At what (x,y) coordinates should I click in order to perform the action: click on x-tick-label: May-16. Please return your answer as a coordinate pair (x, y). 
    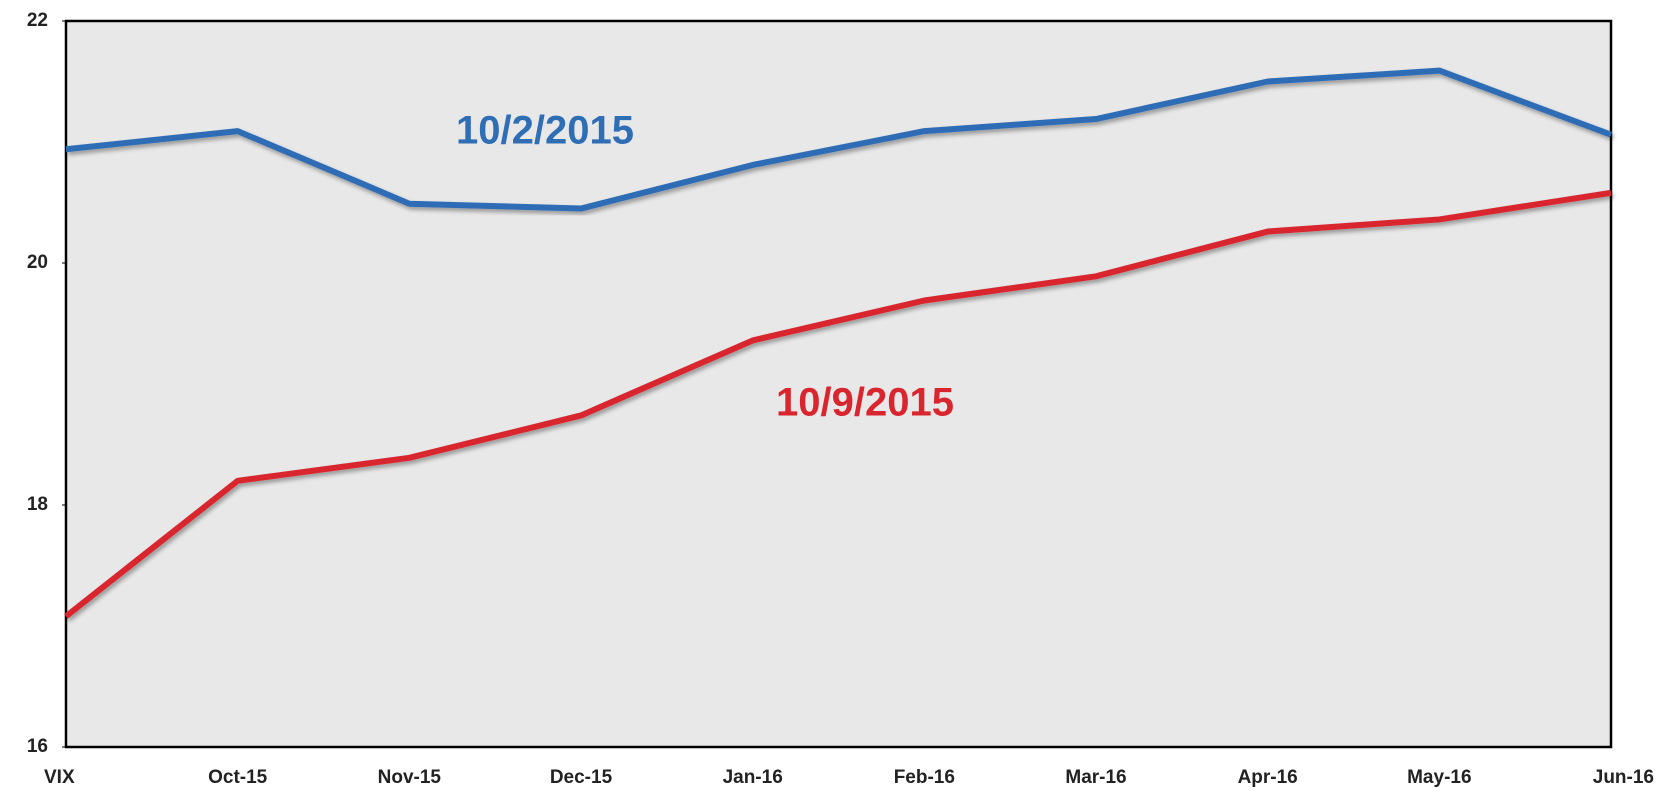
    Looking at the image, I should click on (1439, 777).